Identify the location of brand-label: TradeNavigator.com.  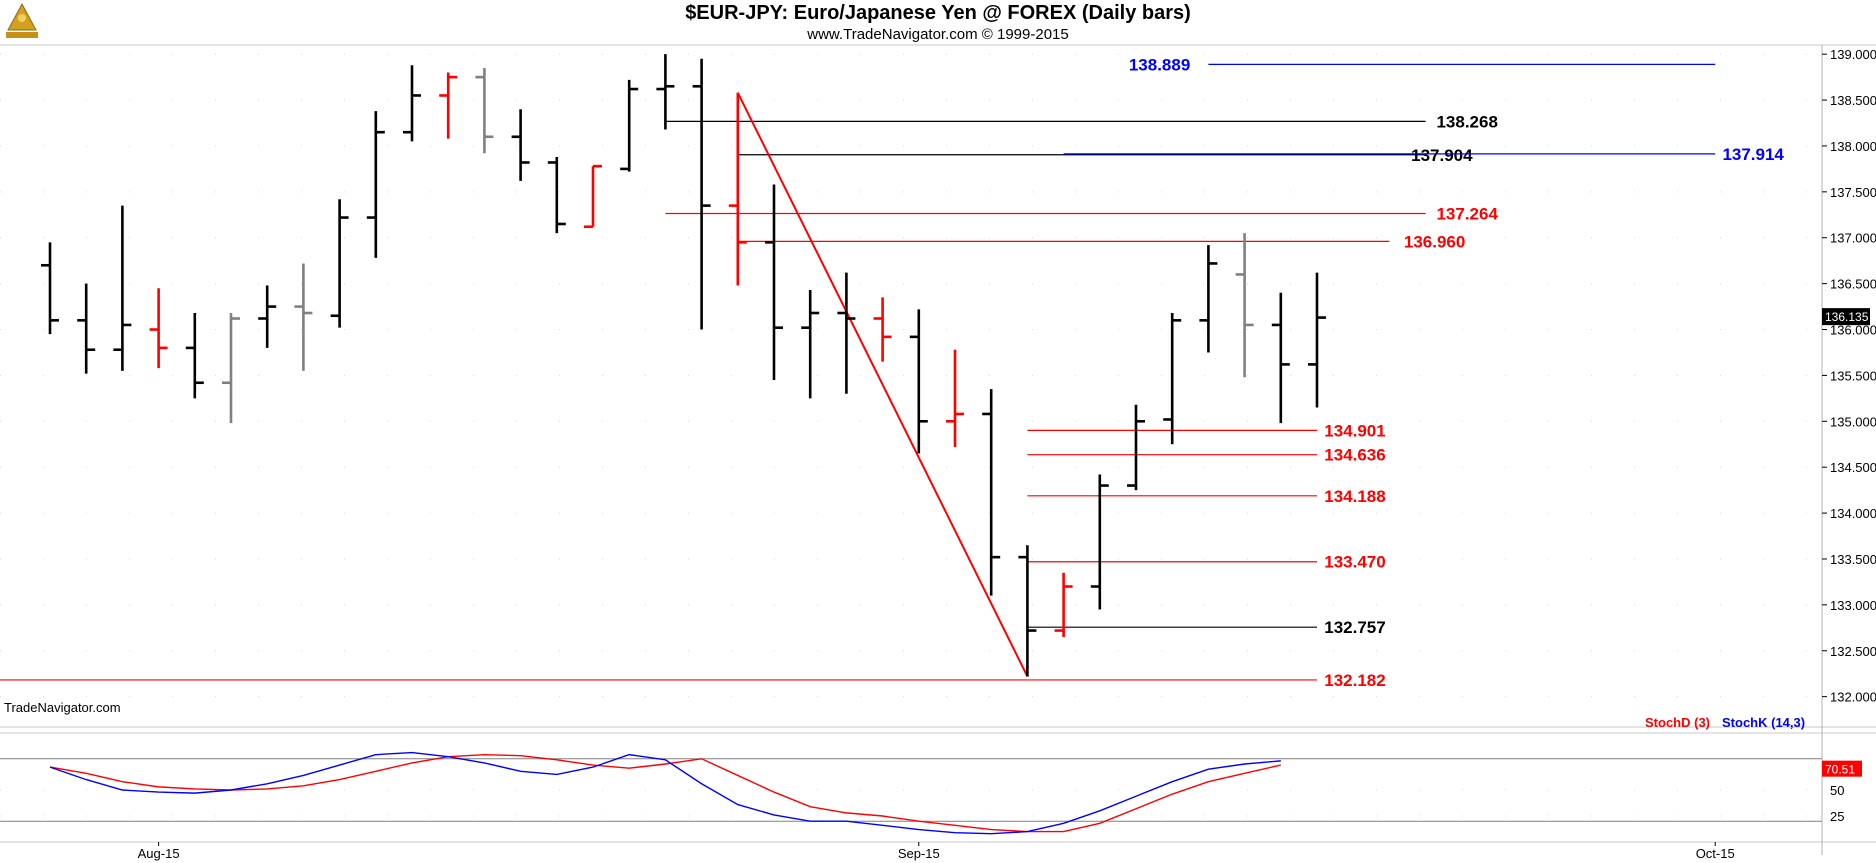
(62, 707).